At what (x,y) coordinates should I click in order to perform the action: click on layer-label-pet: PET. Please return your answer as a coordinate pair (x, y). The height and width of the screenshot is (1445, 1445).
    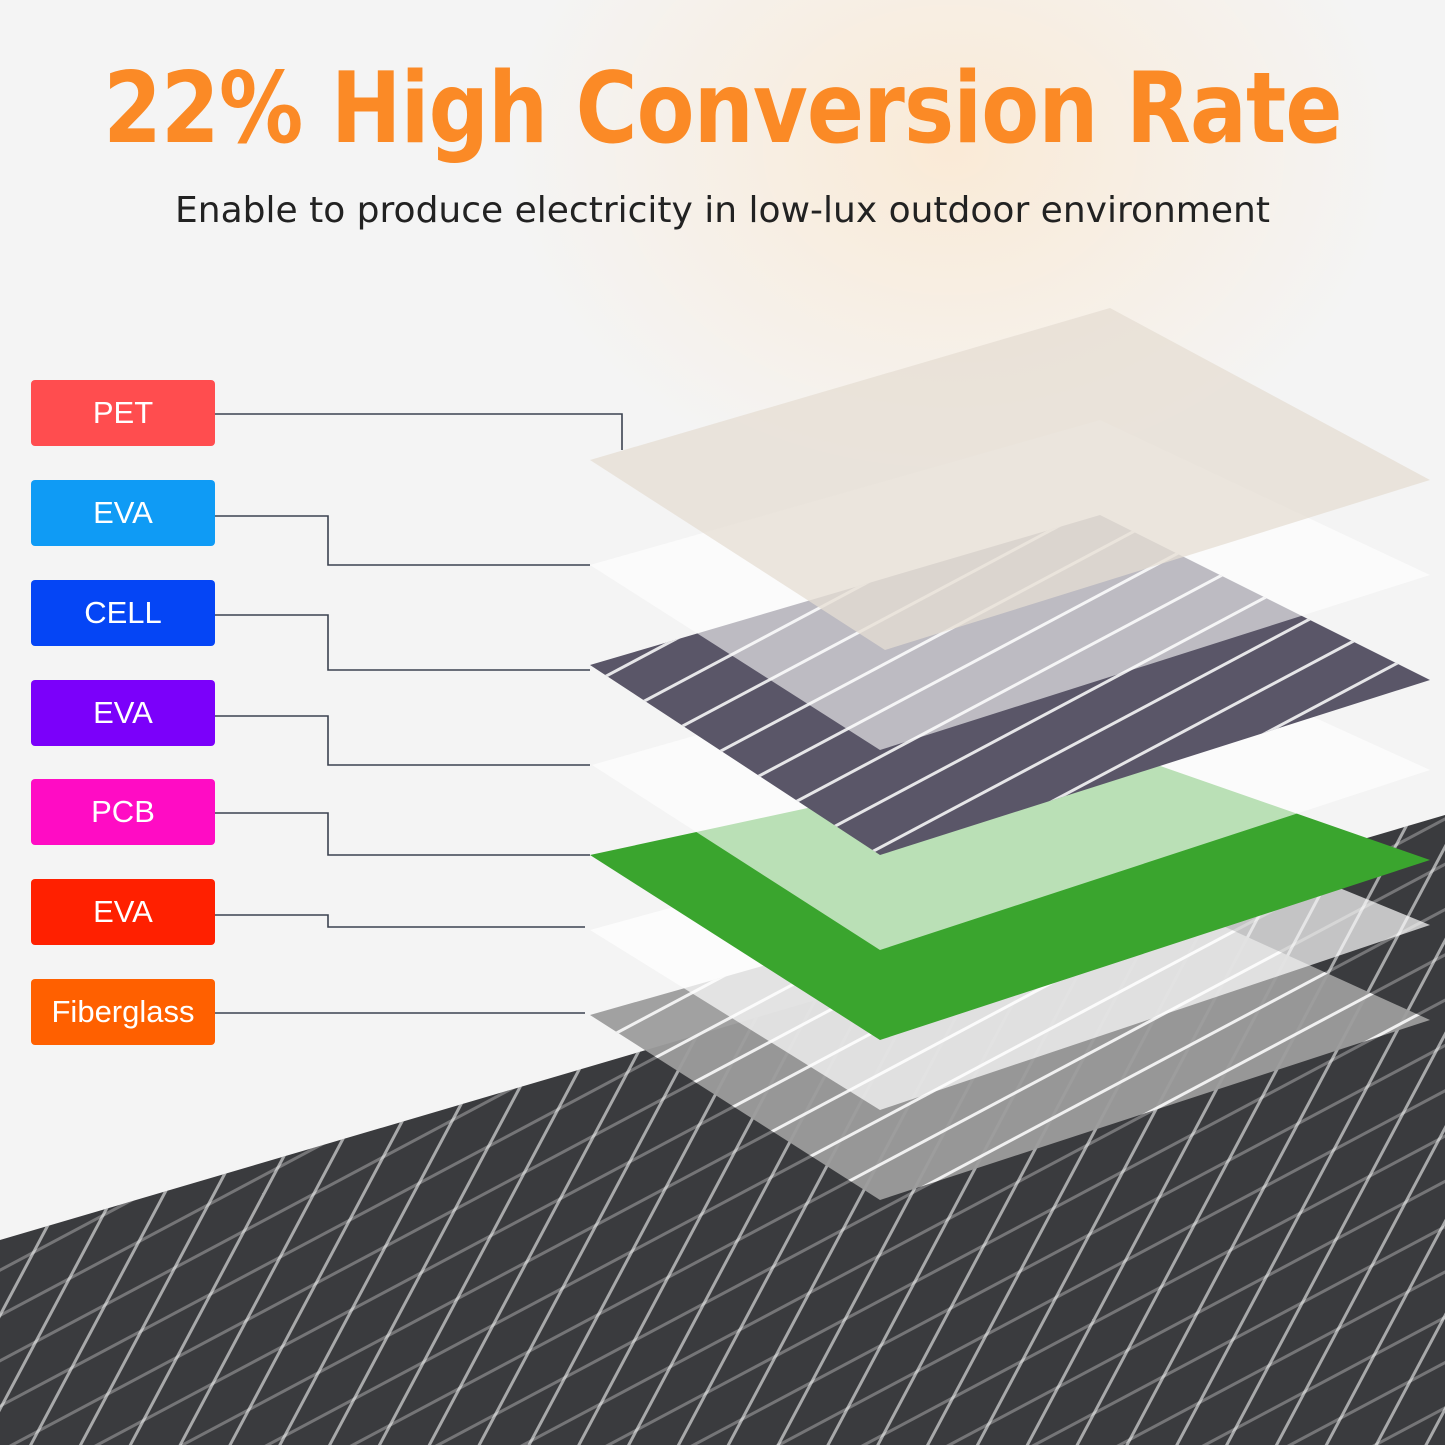
    Looking at the image, I should click on (123, 413).